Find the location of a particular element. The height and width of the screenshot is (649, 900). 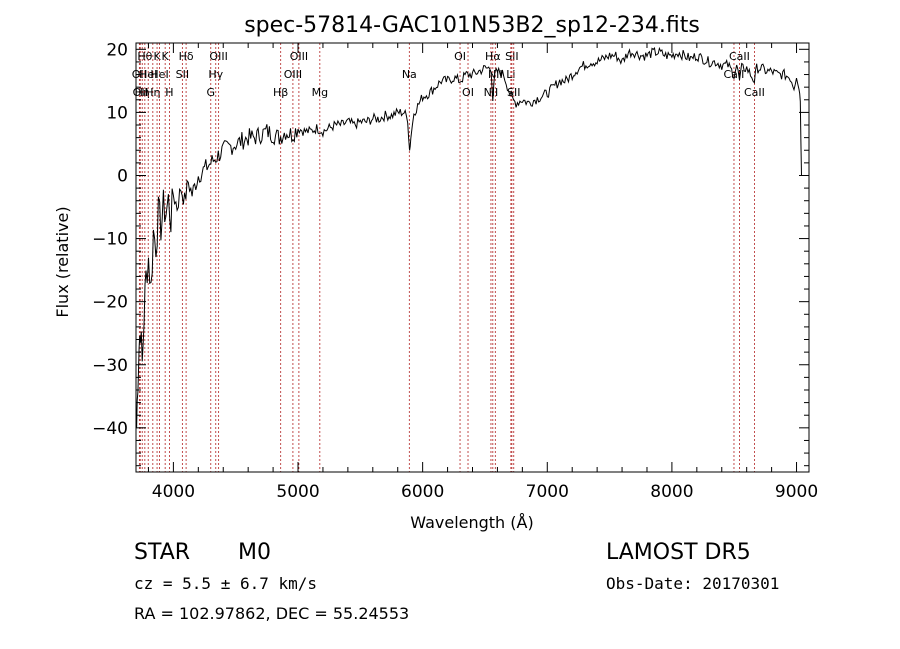

y-tick-label: 10 is located at coordinates (117, 113).